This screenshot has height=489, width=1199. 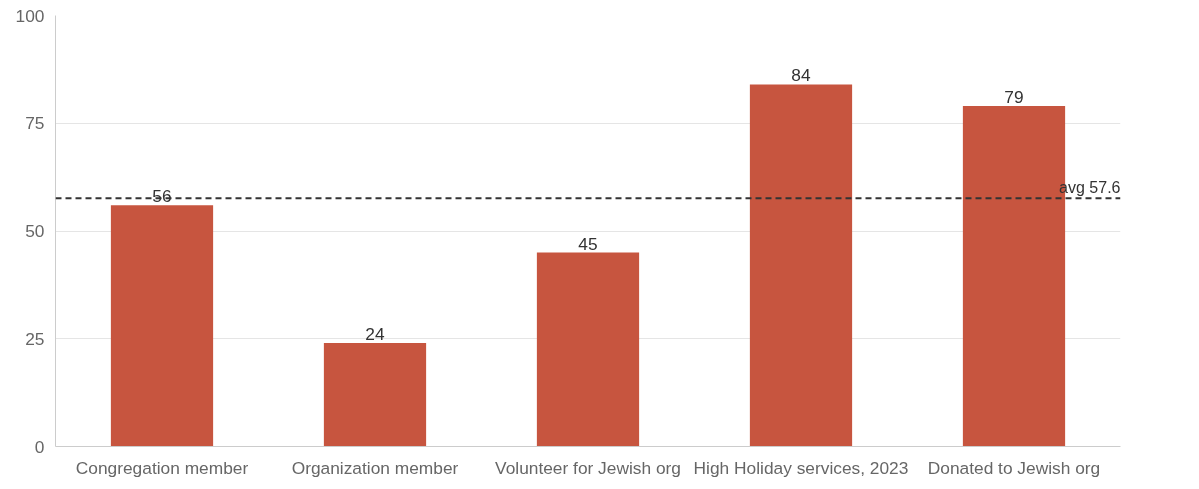 What do you see at coordinates (588, 243) in the screenshot?
I see `data-label: 45` at bounding box center [588, 243].